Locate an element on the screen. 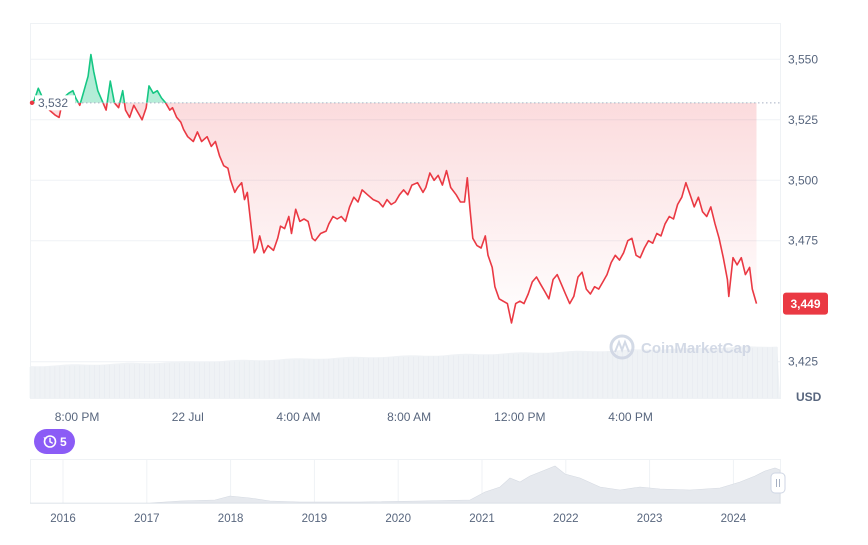 The image size is (868, 545). y-tick-label: 3,475 is located at coordinates (803, 241).